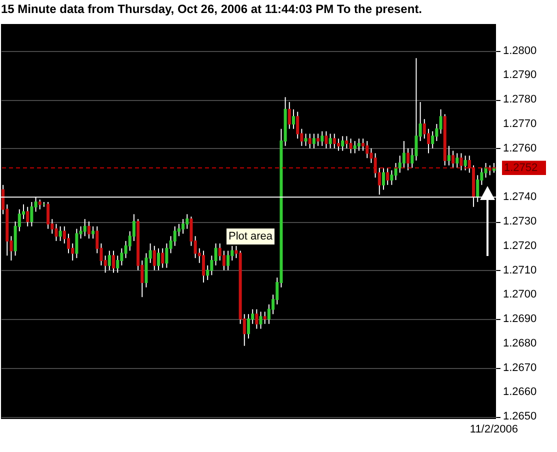 The width and height of the screenshot is (557, 452). Describe the element at coordinates (520, 222) in the screenshot. I see `y-tick-label: 1.2730` at that location.